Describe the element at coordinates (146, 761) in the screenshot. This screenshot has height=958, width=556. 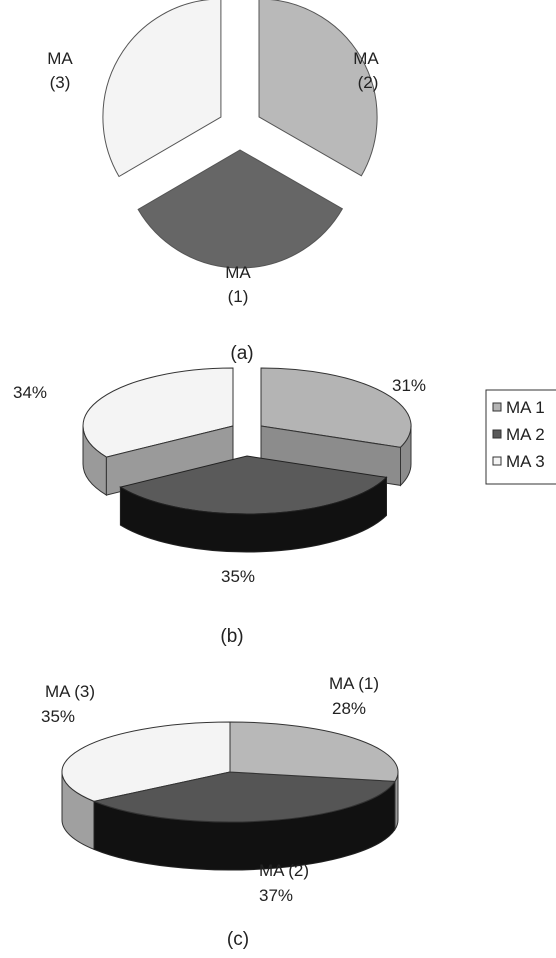
I see `slice-ma-3-top` at that location.